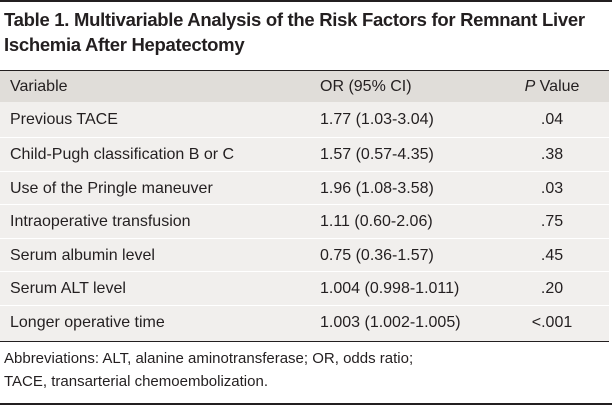  Describe the element at coordinates (124, 44) in the screenshot. I see `caption-line-2: Ischemia After Hepatectomy` at that location.